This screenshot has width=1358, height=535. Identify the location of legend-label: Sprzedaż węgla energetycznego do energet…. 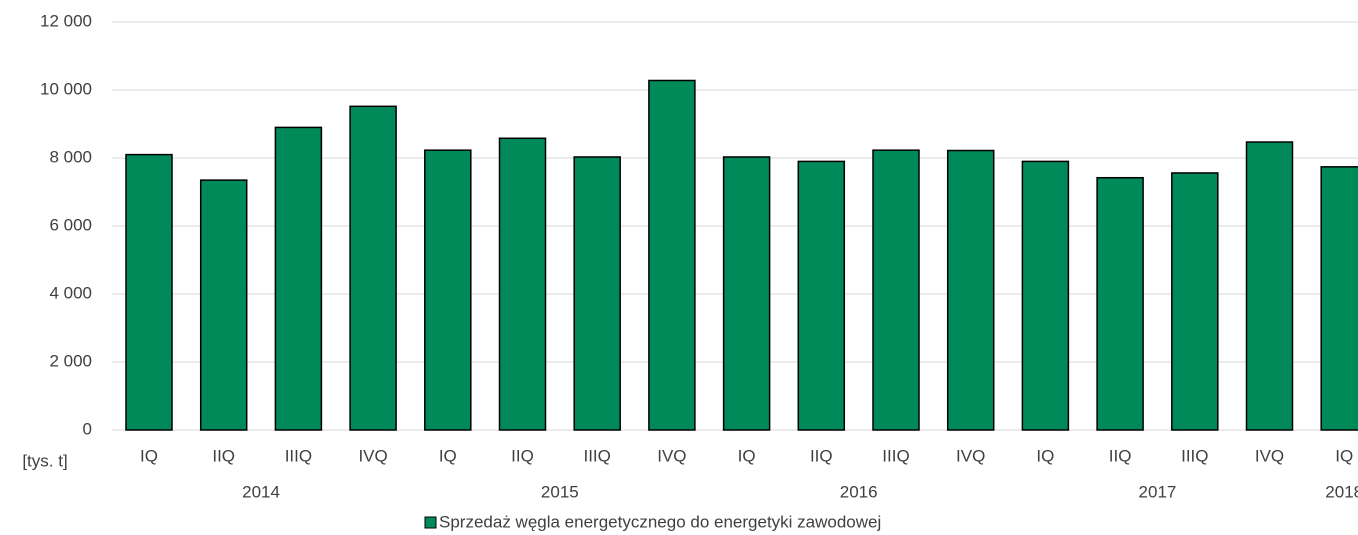
(660, 521).